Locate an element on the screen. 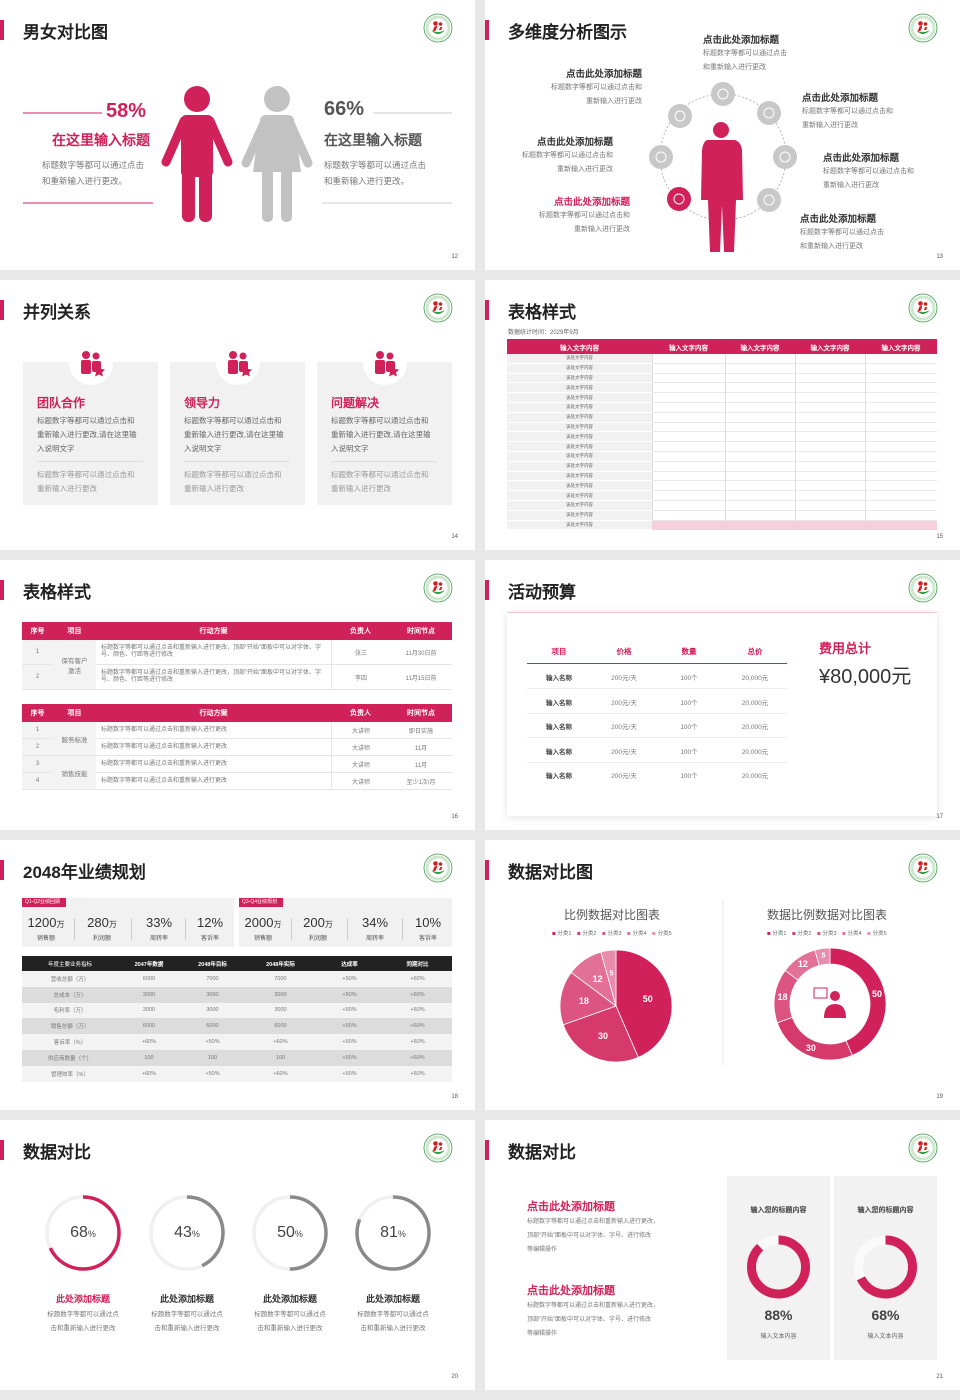 Image resolution: width=960 pixels, height=1400 pixels. stat-unit: 万 is located at coordinates (277, 924).